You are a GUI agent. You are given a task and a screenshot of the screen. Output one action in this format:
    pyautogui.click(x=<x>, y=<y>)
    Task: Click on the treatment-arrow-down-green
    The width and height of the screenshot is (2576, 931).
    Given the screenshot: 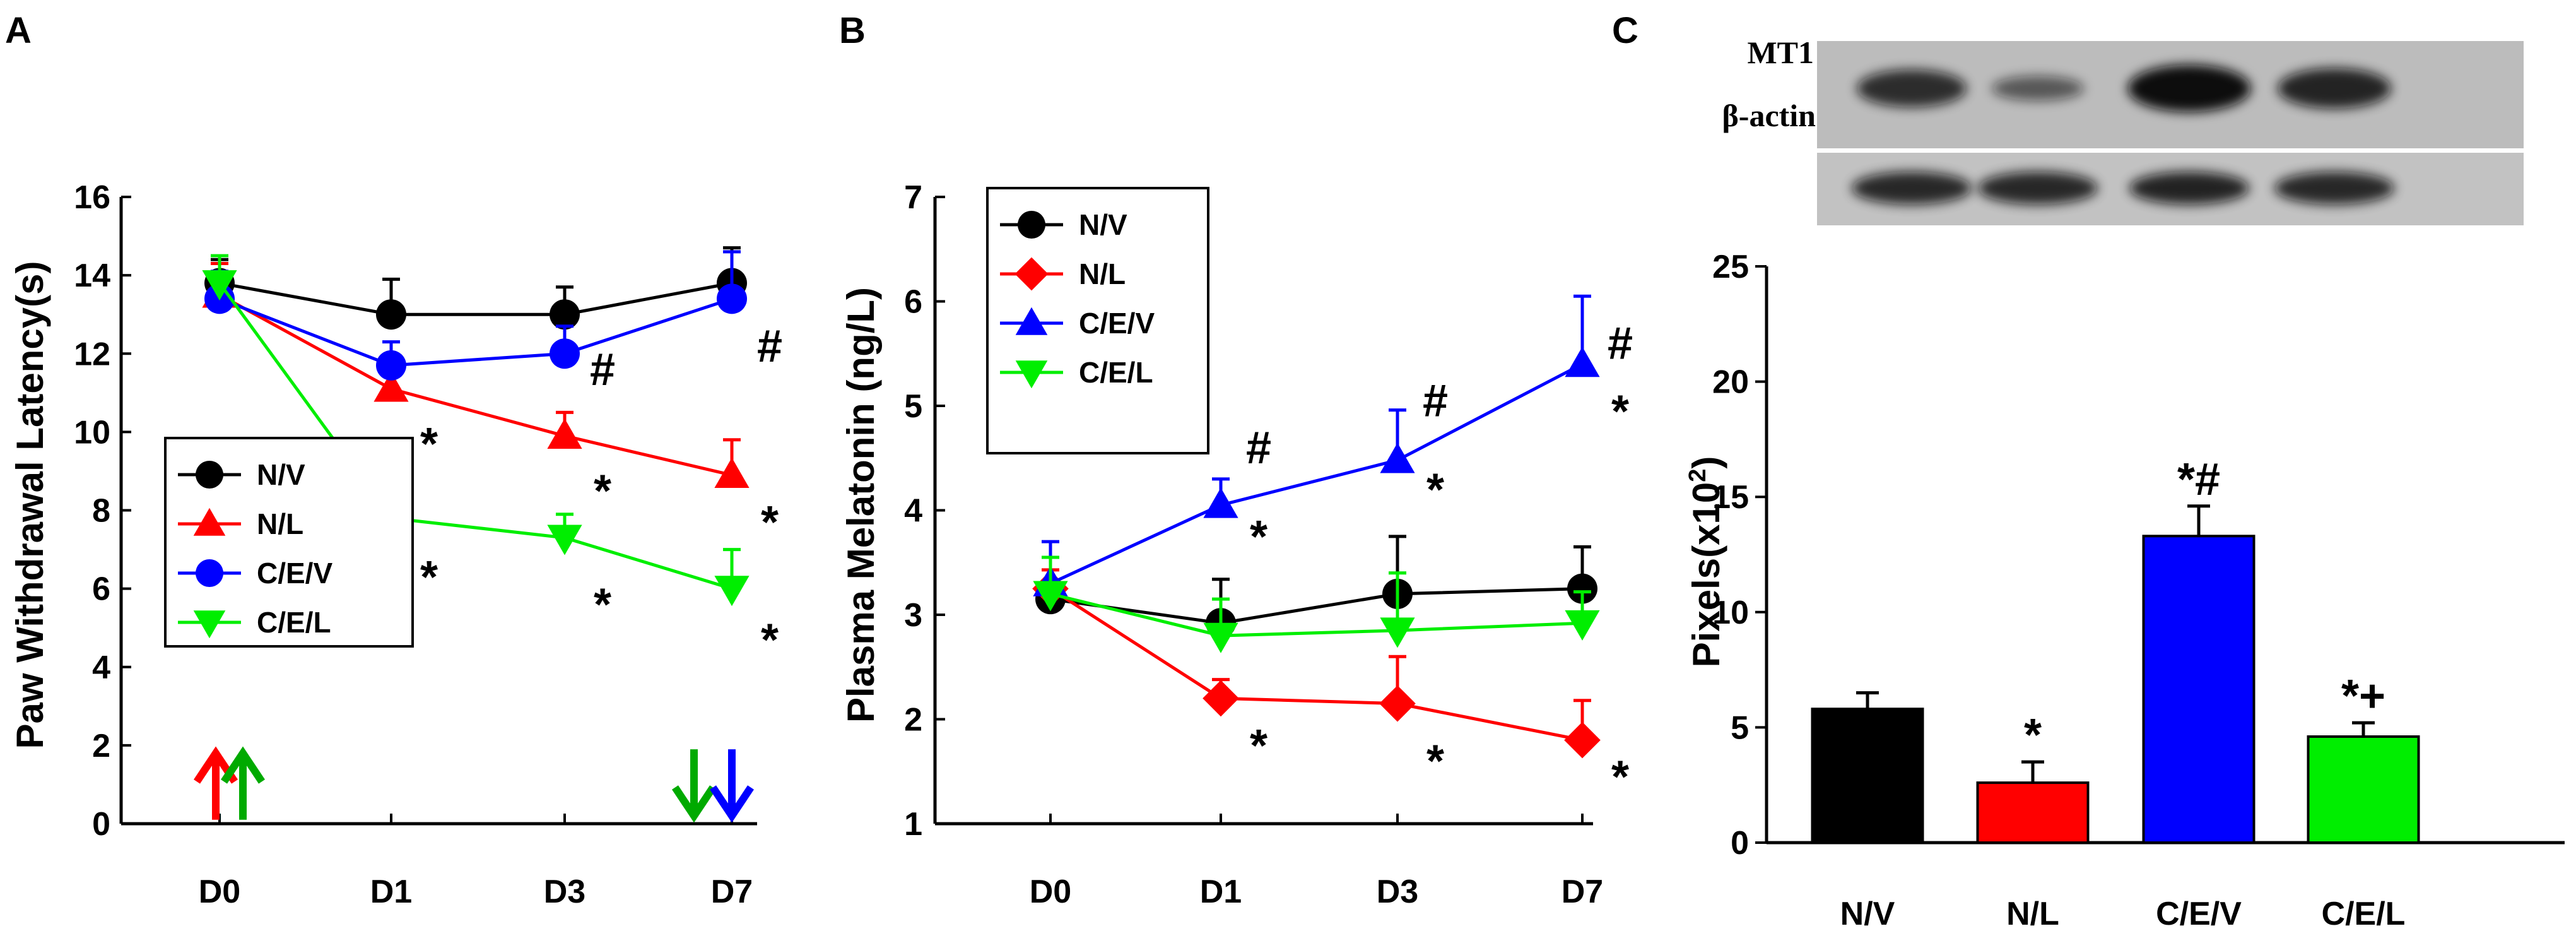 What is the action you would take?
    pyautogui.click(x=694, y=786)
    